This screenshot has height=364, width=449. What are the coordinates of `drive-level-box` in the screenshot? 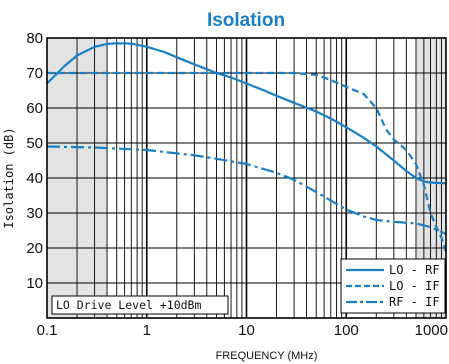 It's located at (140, 305).